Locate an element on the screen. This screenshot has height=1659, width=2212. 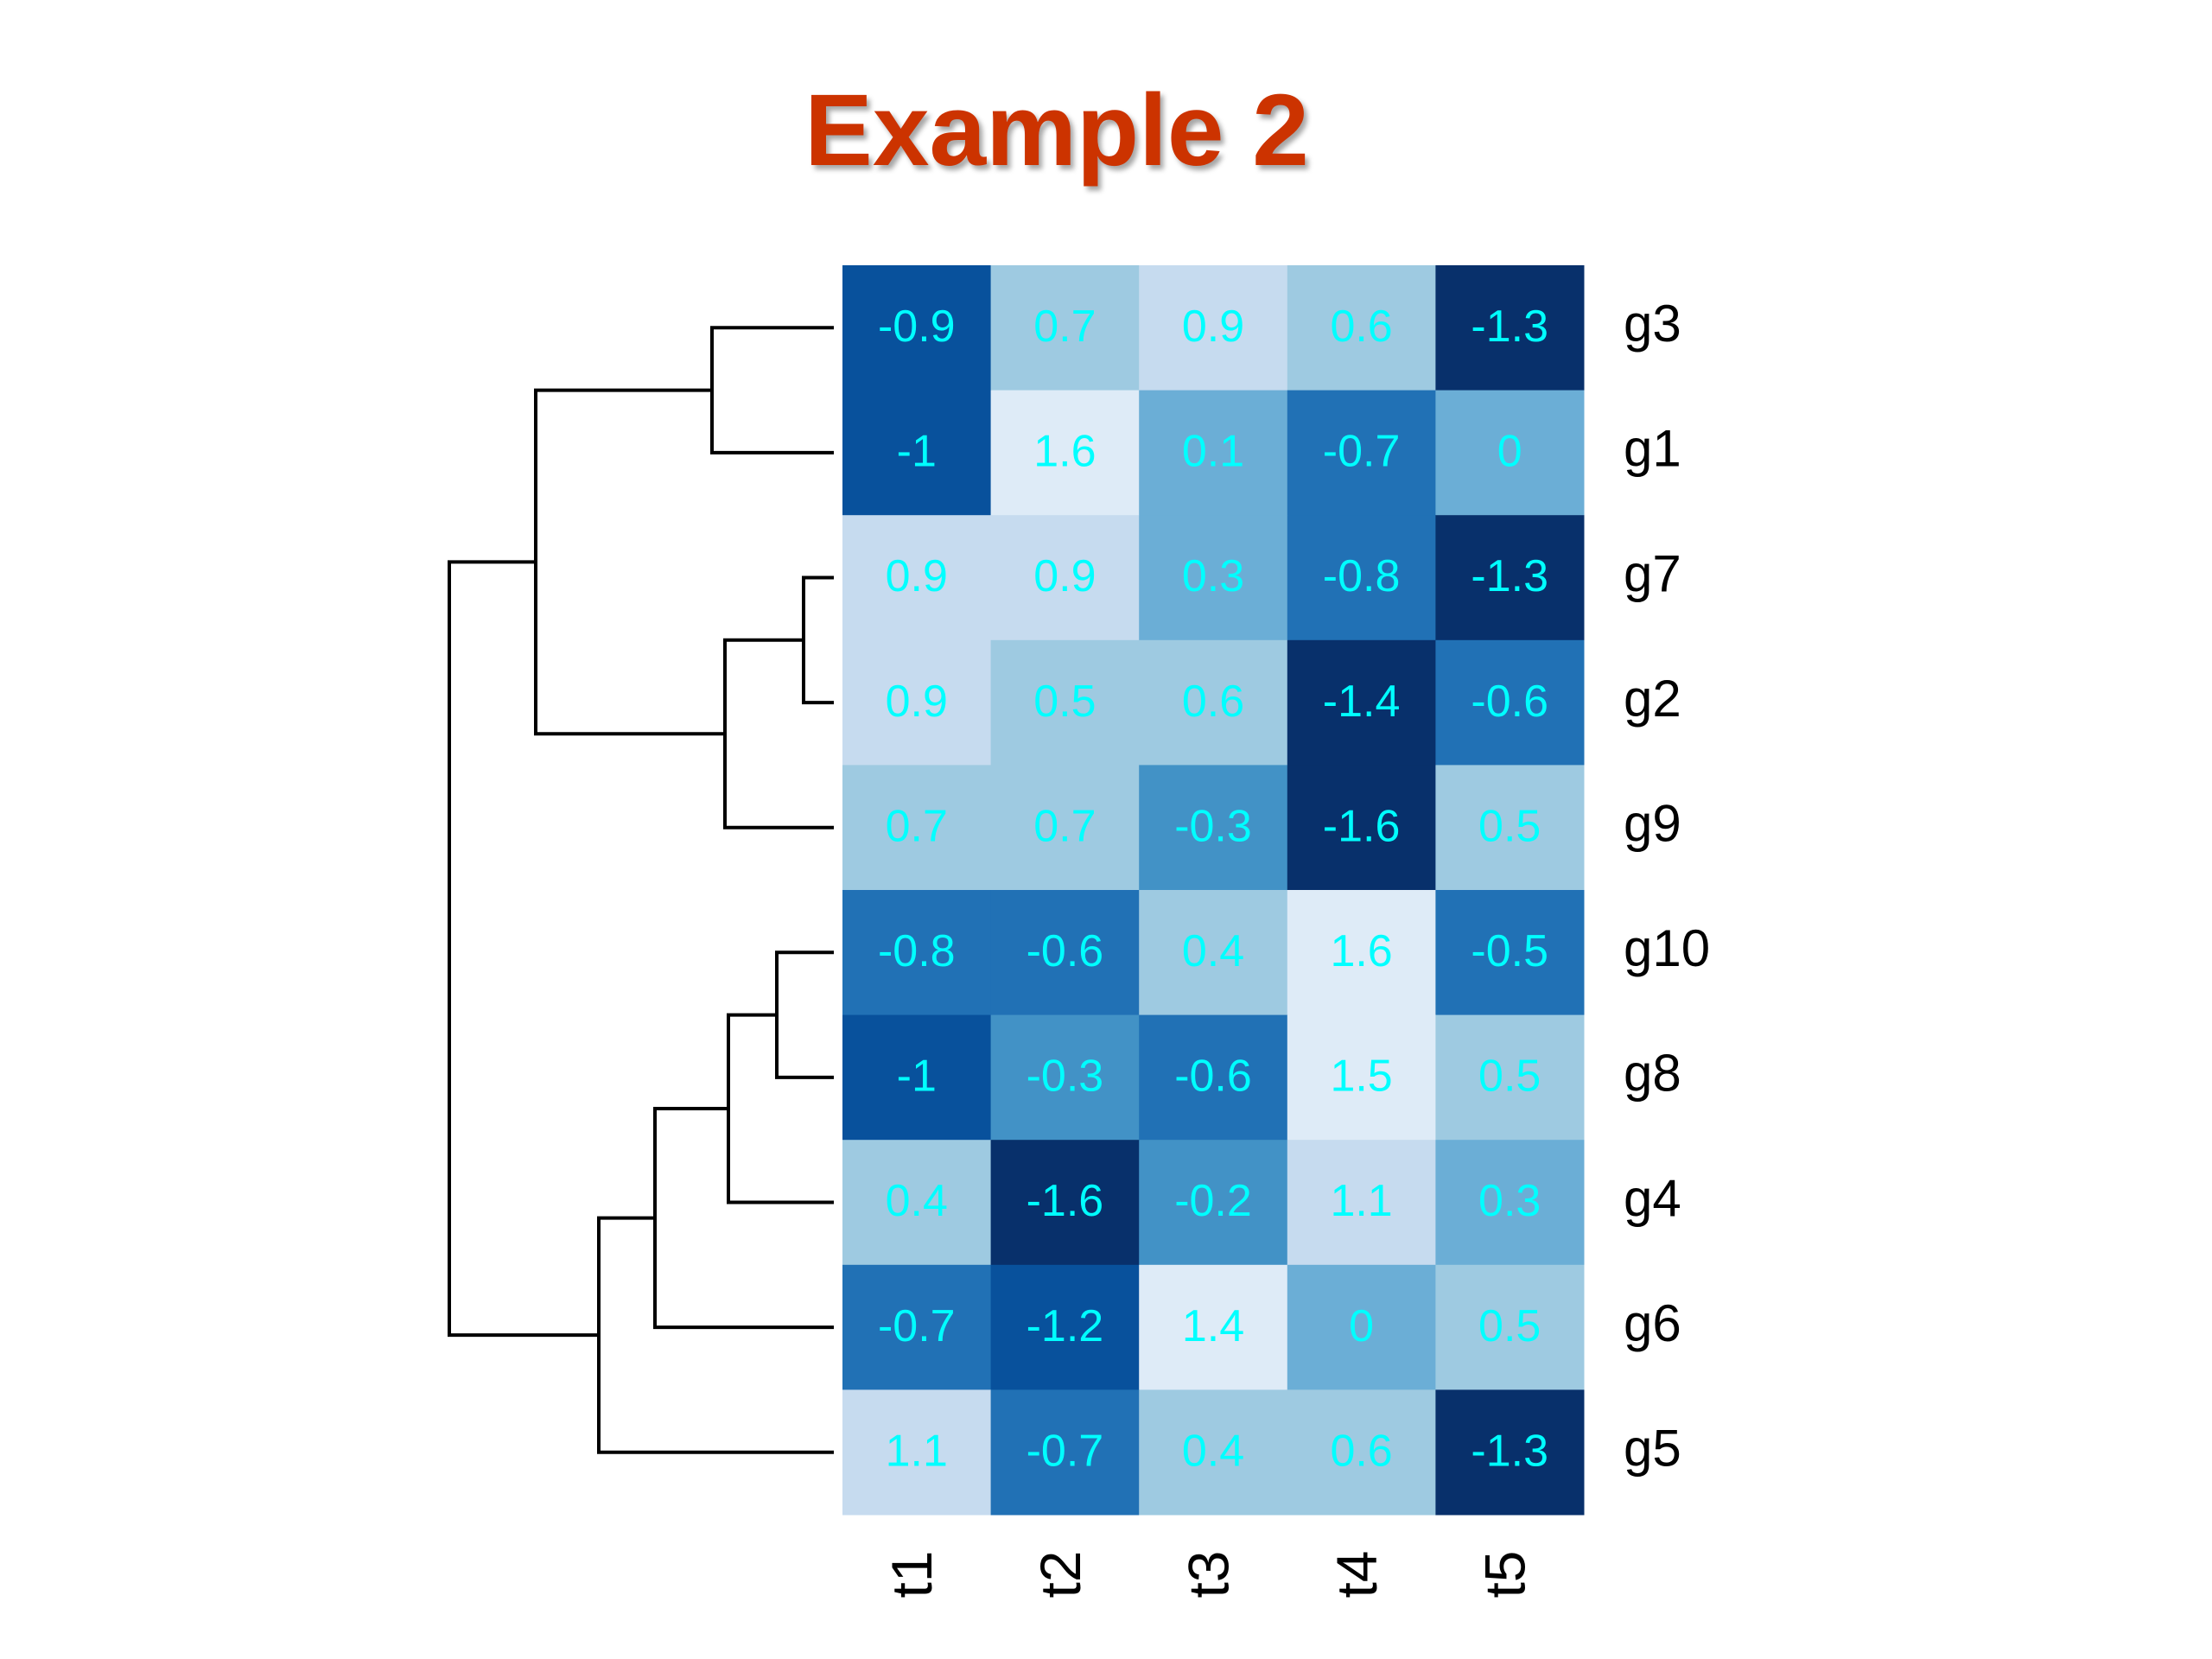
row-label: g8 is located at coordinates (1652, 1074).